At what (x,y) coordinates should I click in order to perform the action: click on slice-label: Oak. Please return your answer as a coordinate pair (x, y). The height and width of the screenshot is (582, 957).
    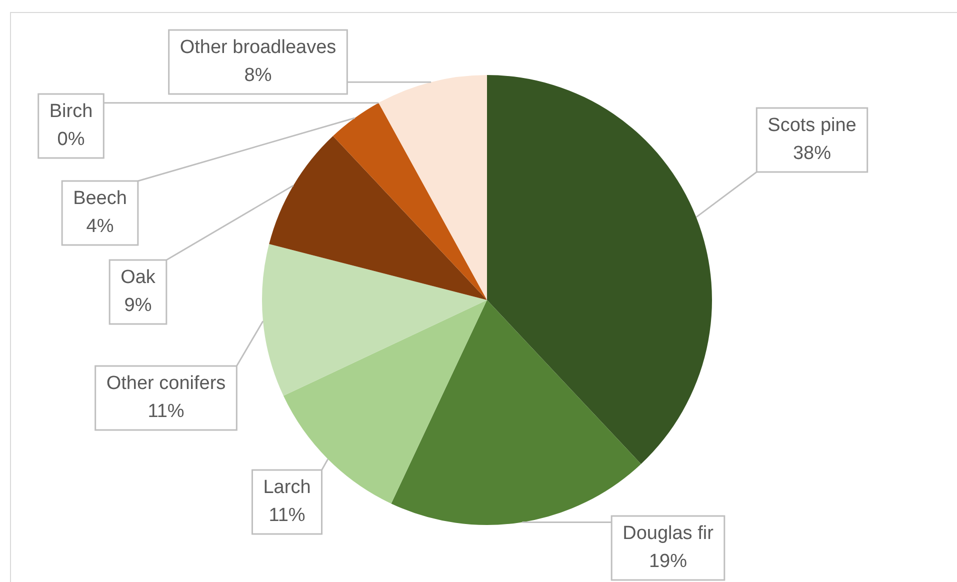
    Looking at the image, I should click on (138, 277).